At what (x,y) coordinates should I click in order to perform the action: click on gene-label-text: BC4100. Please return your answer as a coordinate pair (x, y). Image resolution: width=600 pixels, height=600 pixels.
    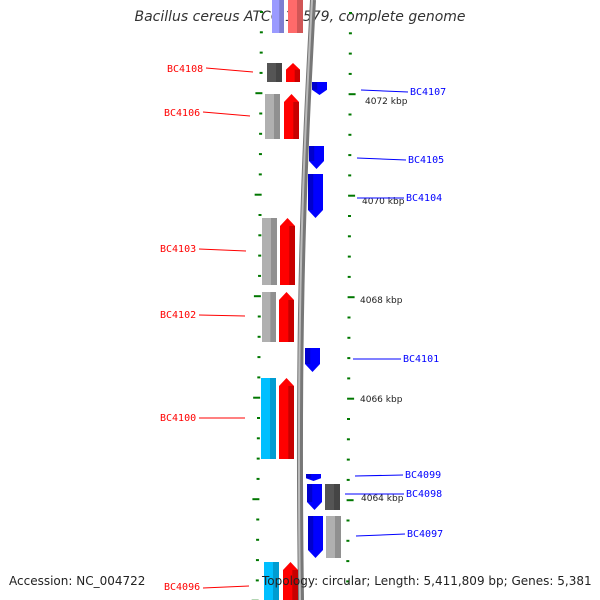
    Looking at the image, I should click on (178, 418).